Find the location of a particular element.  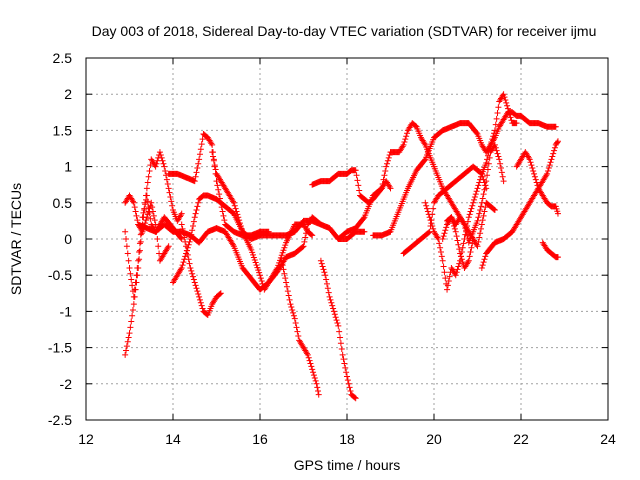

series-sat-m is located at coordinates (464, 174).